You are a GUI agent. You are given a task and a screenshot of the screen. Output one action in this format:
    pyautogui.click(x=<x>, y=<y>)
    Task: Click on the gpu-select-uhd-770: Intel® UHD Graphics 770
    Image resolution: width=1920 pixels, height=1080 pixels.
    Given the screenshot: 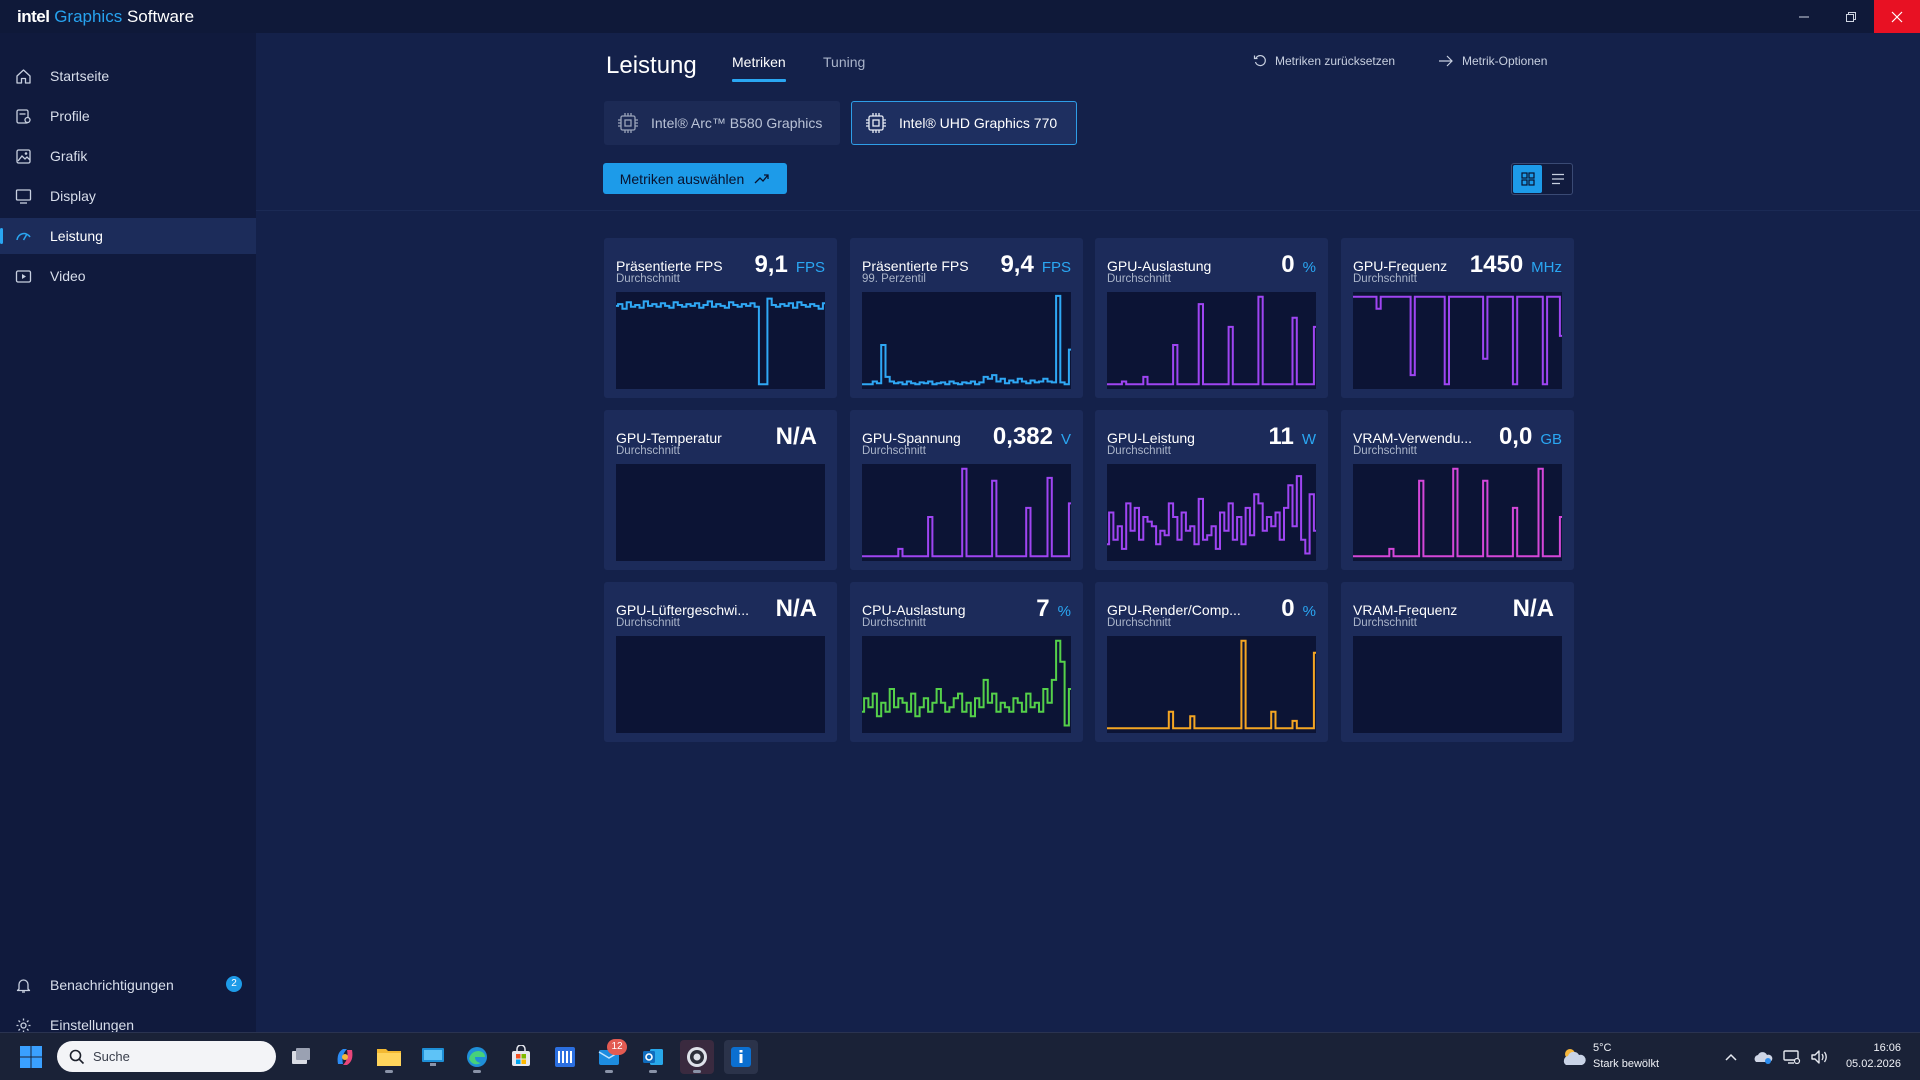 What is the action you would take?
    pyautogui.click(x=964, y=123)
    